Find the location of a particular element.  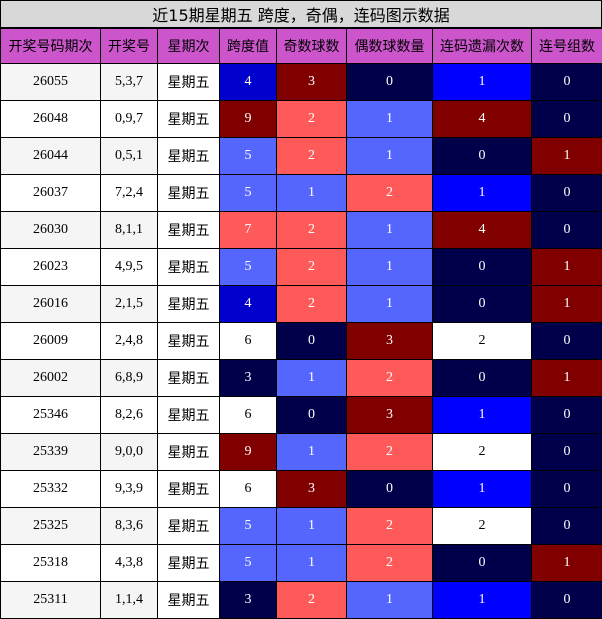

cell-issue: 26002 is located at coordinates (51, 378).